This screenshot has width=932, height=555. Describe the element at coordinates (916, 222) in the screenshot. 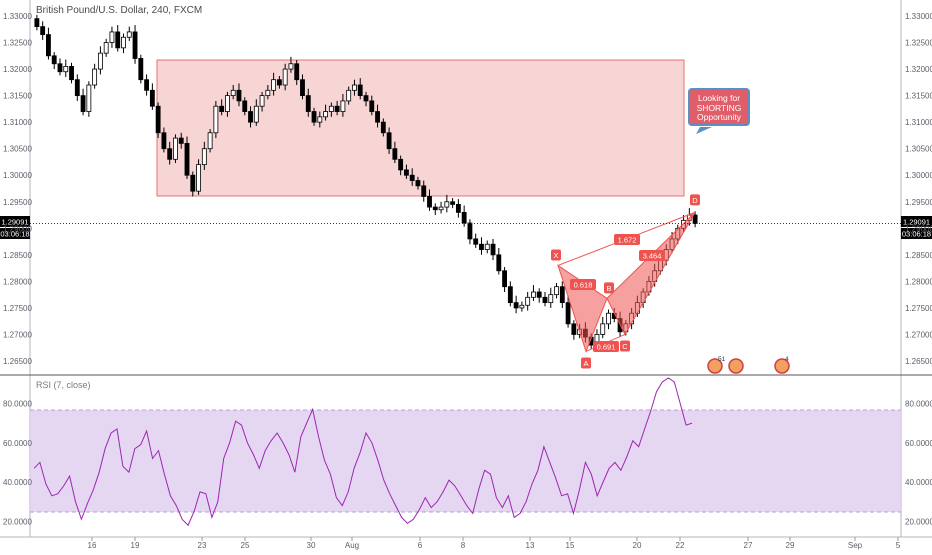

I see `price-tag-right-text: 1.29091` at that location.